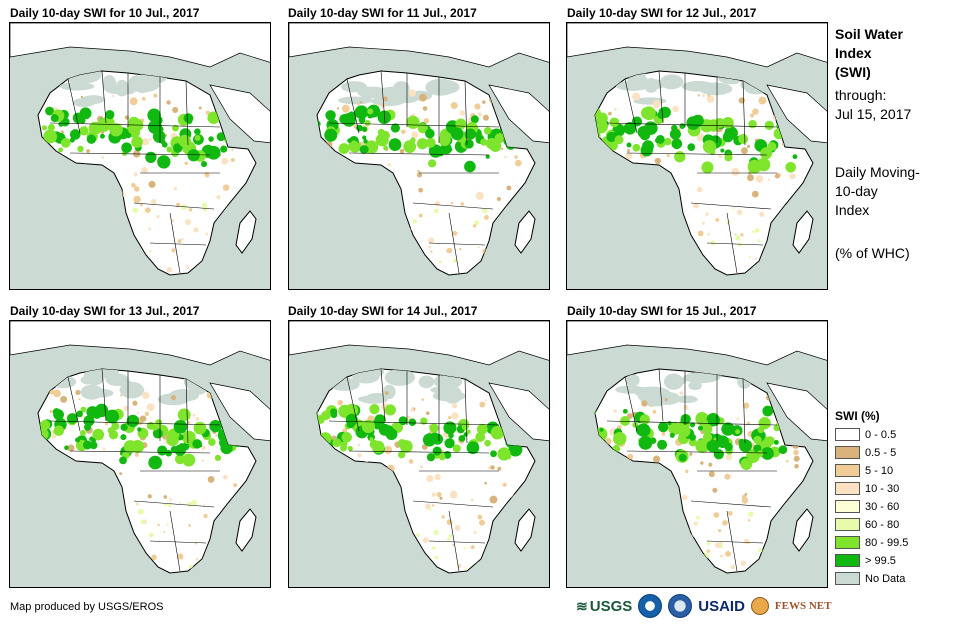 The image size is (967, 626). What do you see at coordinates (872, 253) in the screenshot?
I see `sidebar-units: (% of WHC)` at bounding box center [872, 253].